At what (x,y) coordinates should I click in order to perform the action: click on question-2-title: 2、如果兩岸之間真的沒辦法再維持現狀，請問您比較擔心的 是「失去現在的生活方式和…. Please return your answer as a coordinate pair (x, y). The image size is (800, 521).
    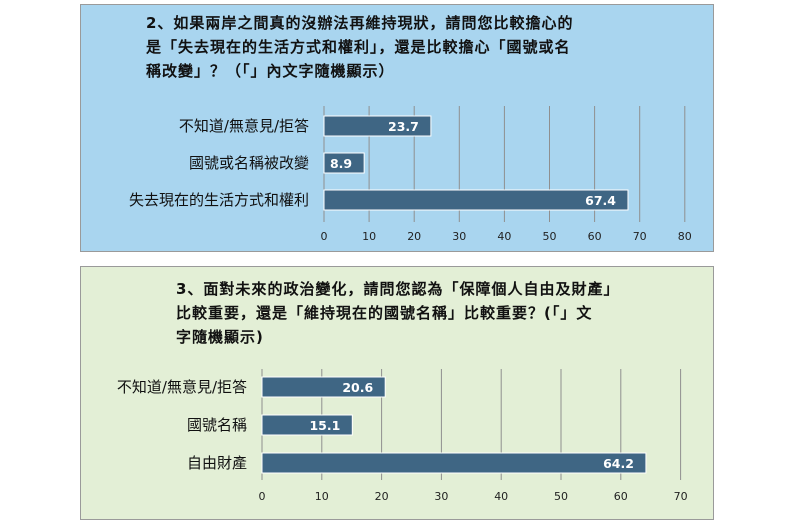
    Looking at the image, I should click on (360, 47).